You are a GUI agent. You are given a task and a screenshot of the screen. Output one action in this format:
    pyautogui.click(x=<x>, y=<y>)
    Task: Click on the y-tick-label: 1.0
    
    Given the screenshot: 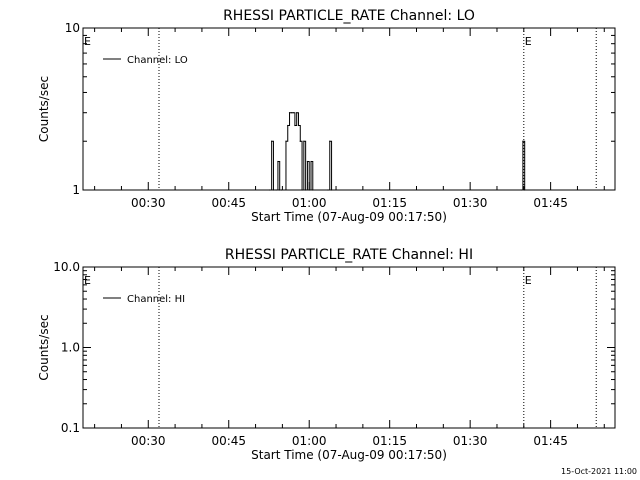 What is the action you would take?
    pyautogui.click(x=70, y=348)
    